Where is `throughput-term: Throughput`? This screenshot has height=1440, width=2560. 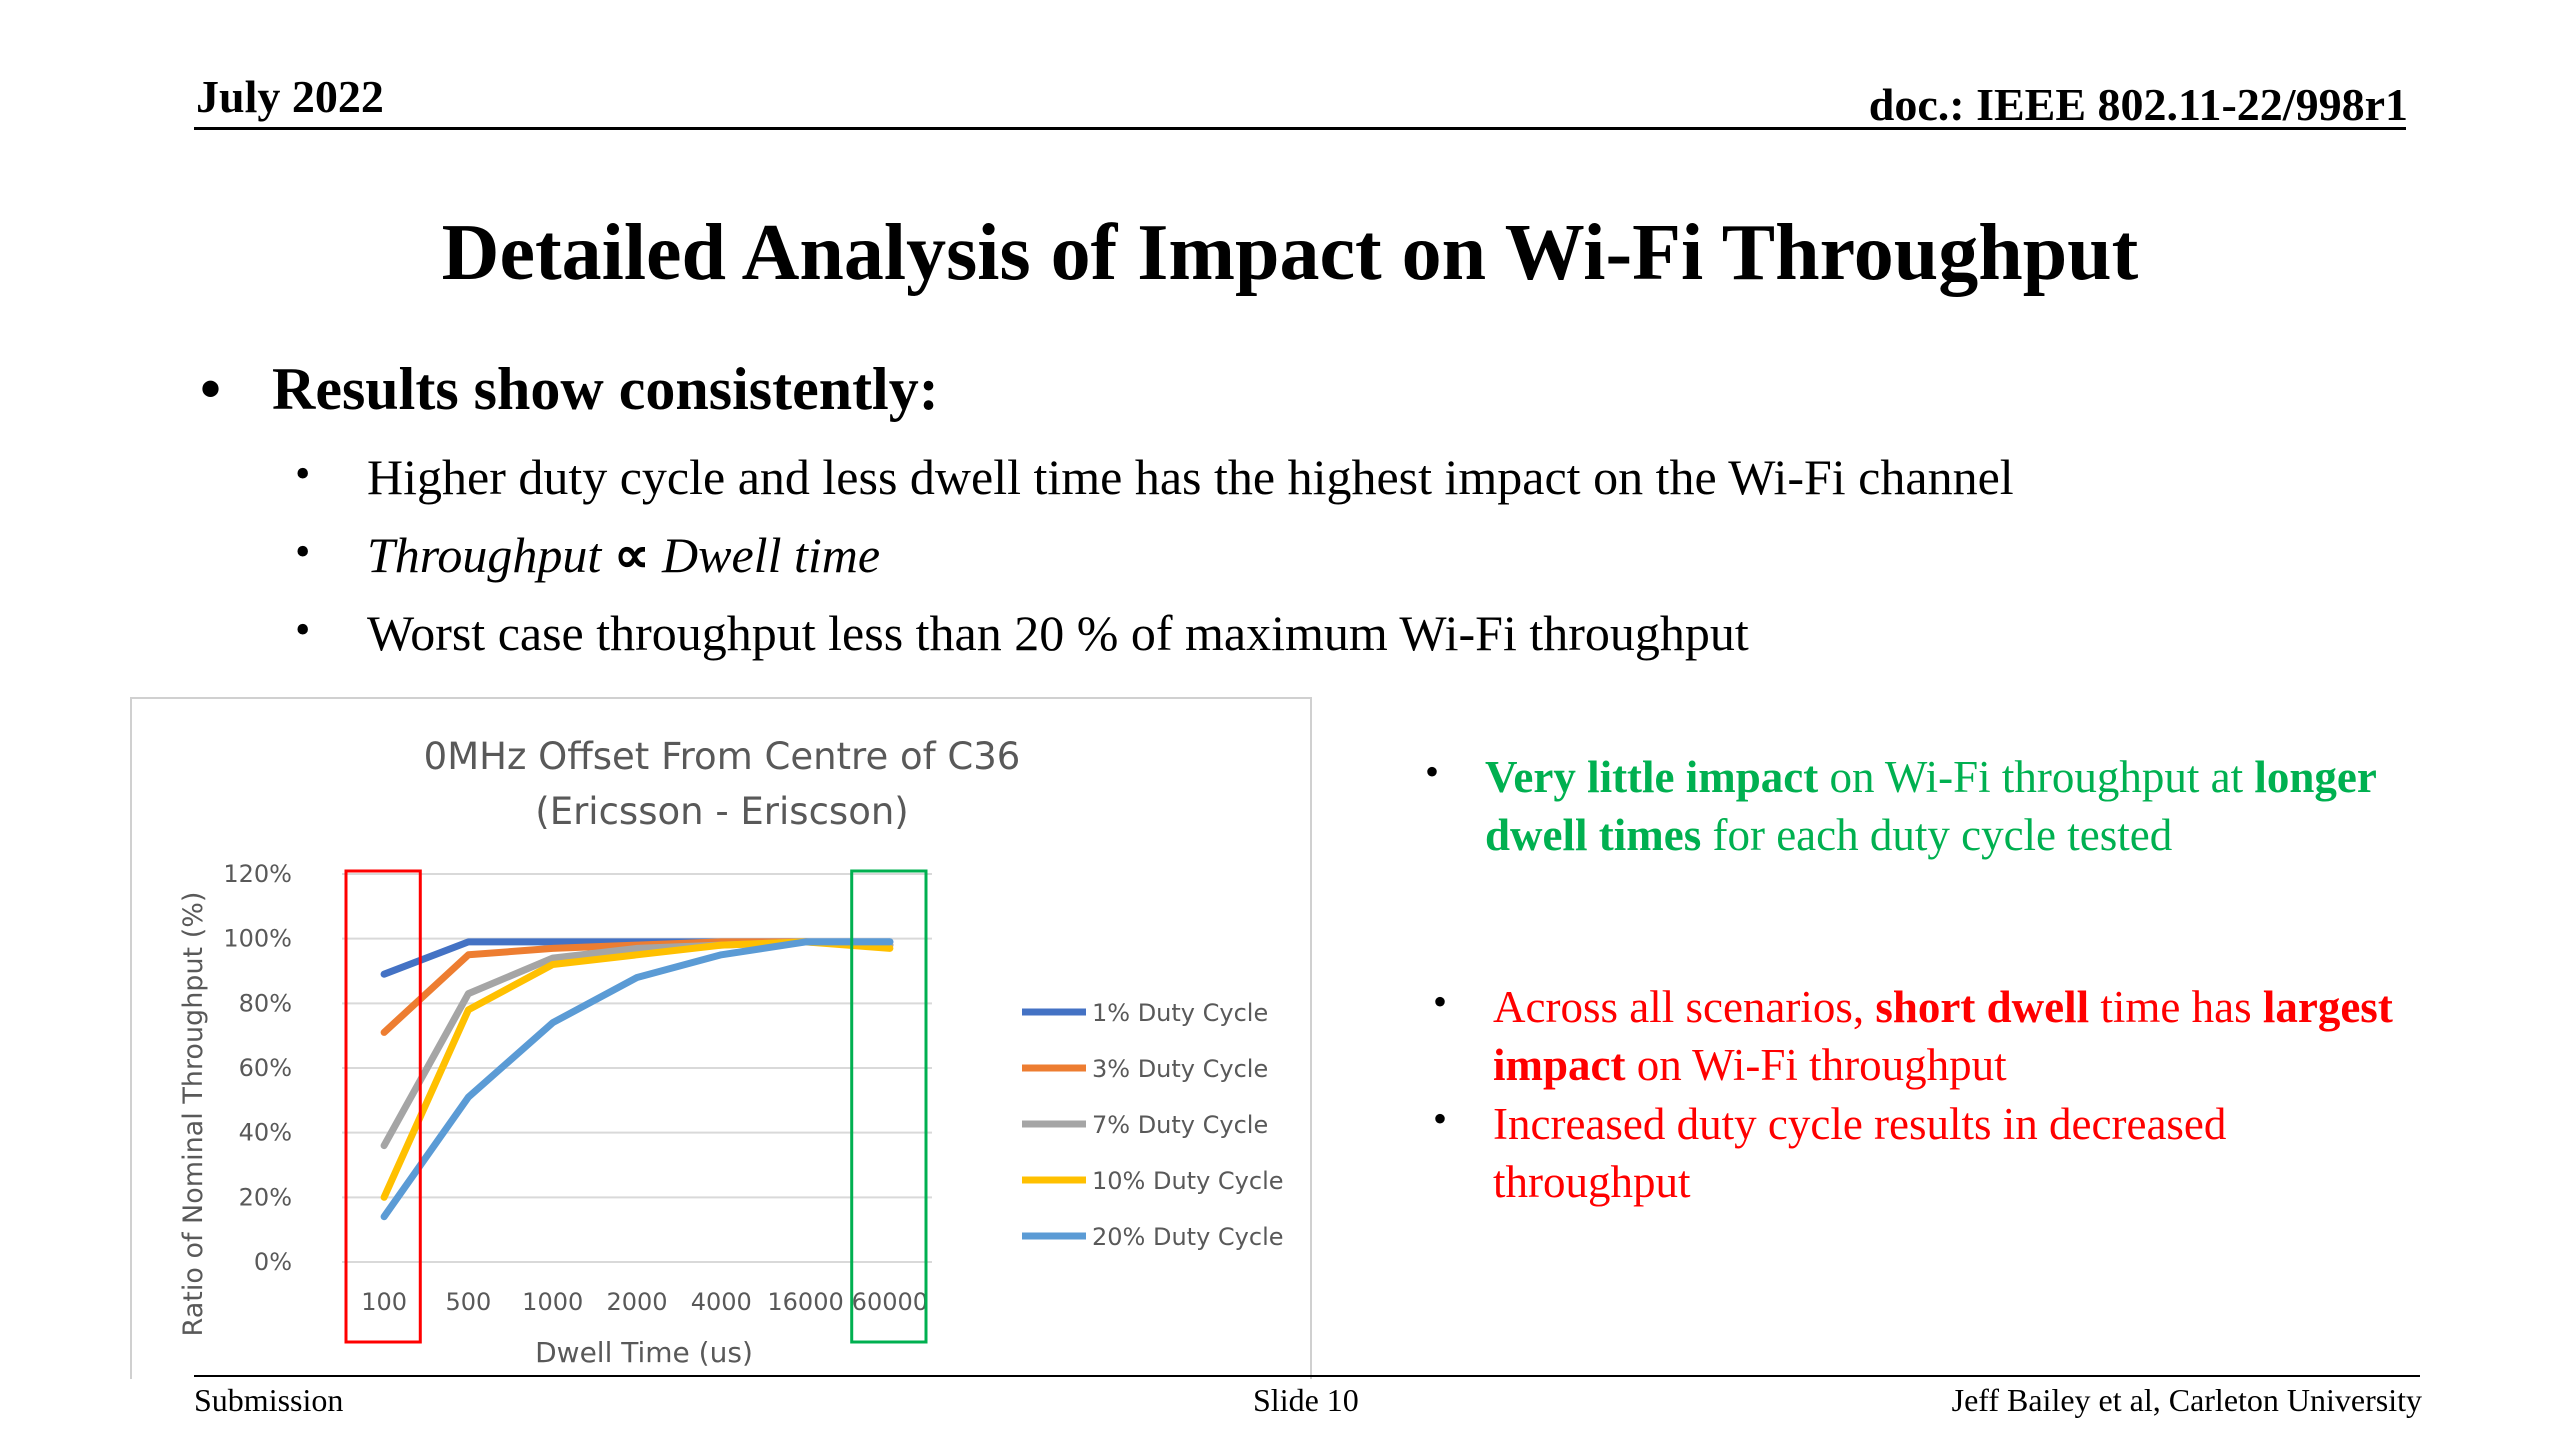
throughput-term: Throughput is located at coordinates (484, 555).